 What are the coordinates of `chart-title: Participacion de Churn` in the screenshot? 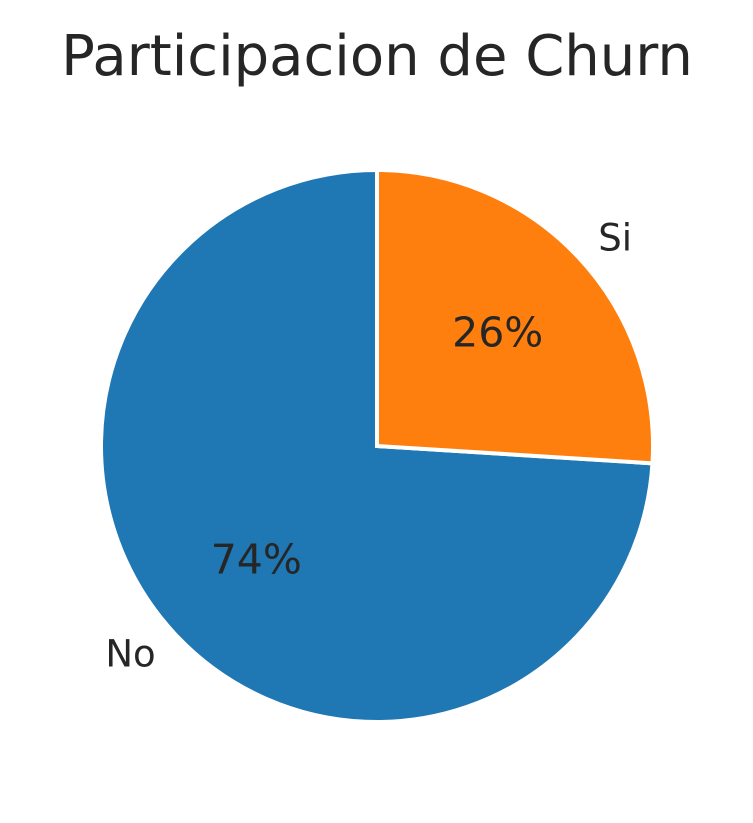 It's located at (377, 56).